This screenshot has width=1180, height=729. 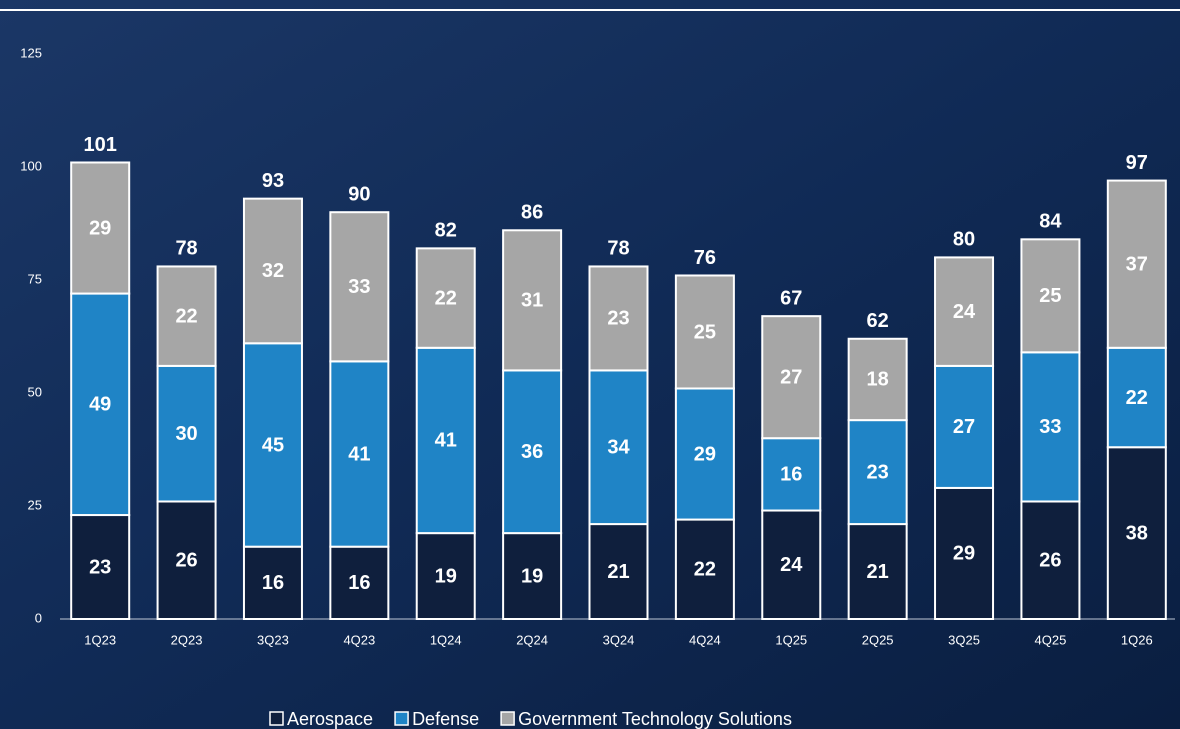 What do you see at coordinates (791, 298) in the screenshot?
I see `total-label: 67` at bounding box center [791, 298].